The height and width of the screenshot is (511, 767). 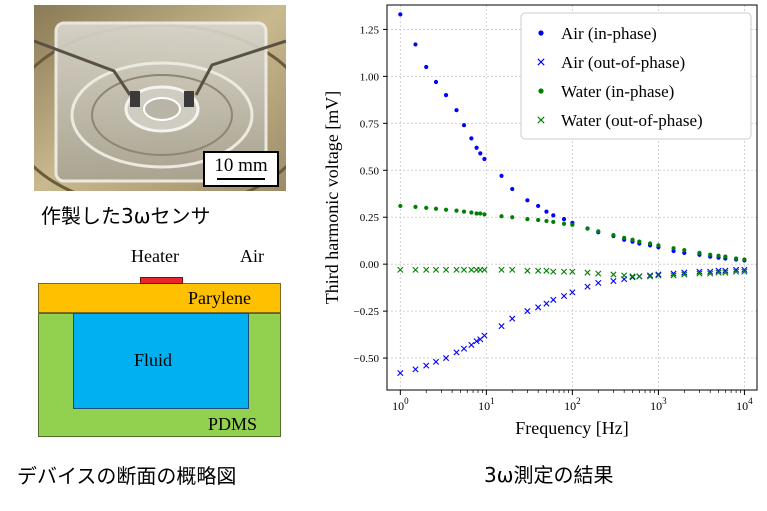 What do you see at coordinates (367, 312) in the screenshot?
I see `y-tick-label: −0.25` at bounding box center [367, 312].